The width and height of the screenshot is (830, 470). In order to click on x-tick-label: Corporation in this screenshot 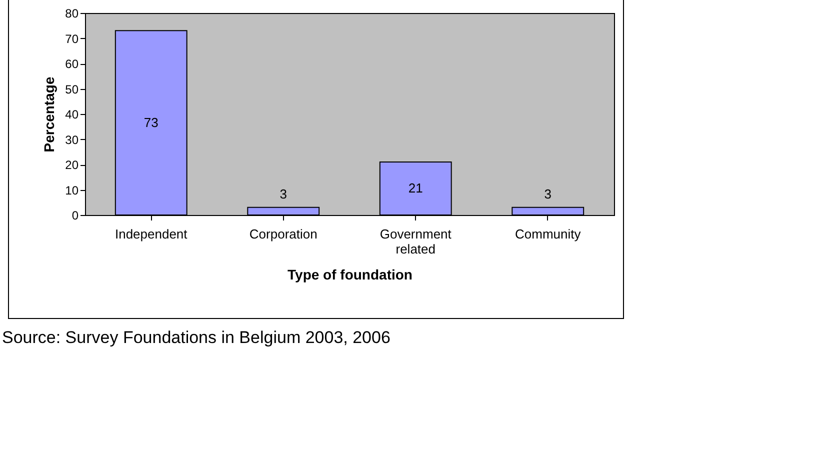, I will do `click(283, 234)`.